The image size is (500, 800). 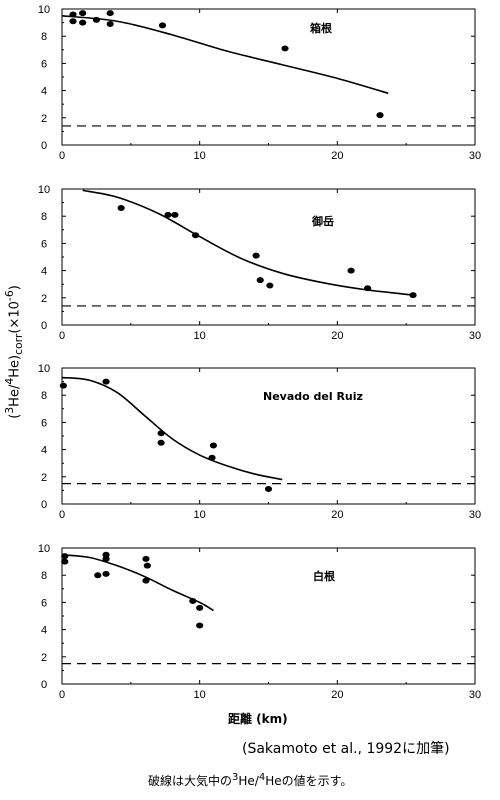 What do you see at coordinates (250, 780) in the screenshot?
I see `figure-caption: 破線は大気中の3He/4Heの値を示す。` at bounding box center [250, 780].